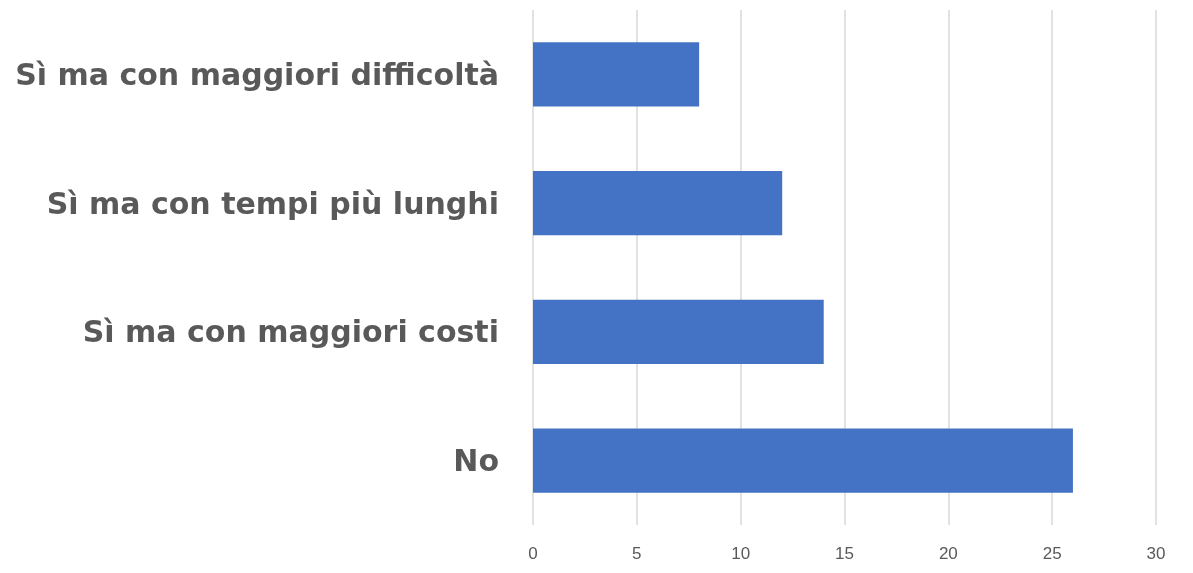 The width and height of the screenshot is (1193, 573). I want to click on x-tick-label: 25, so click(1052, 553).